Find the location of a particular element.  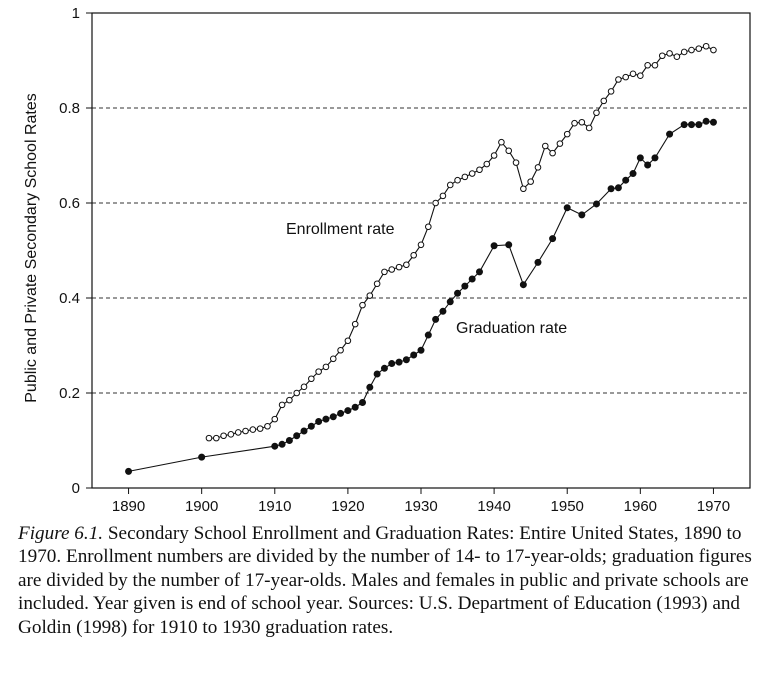

y-tick-label: 0.6 is located at coordinates (69, 203).